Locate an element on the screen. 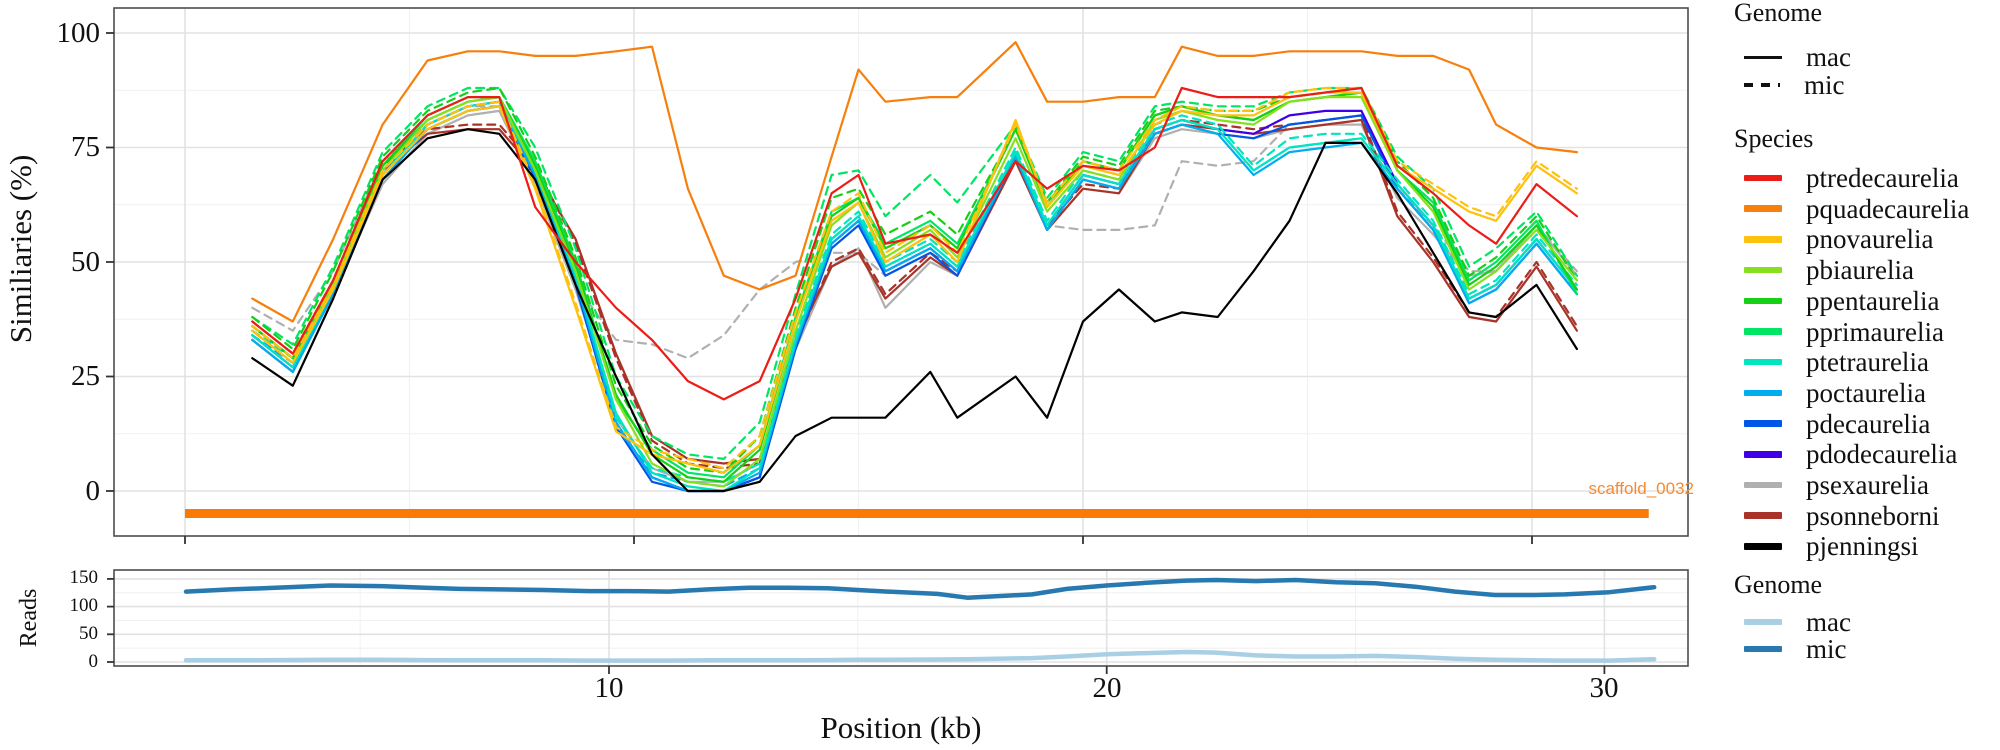 Image resolution: width=2000 pixels, height=750 pixels. legend-item-pnovaurelia: pnovaurelia is located at coordinates (1866, 239).